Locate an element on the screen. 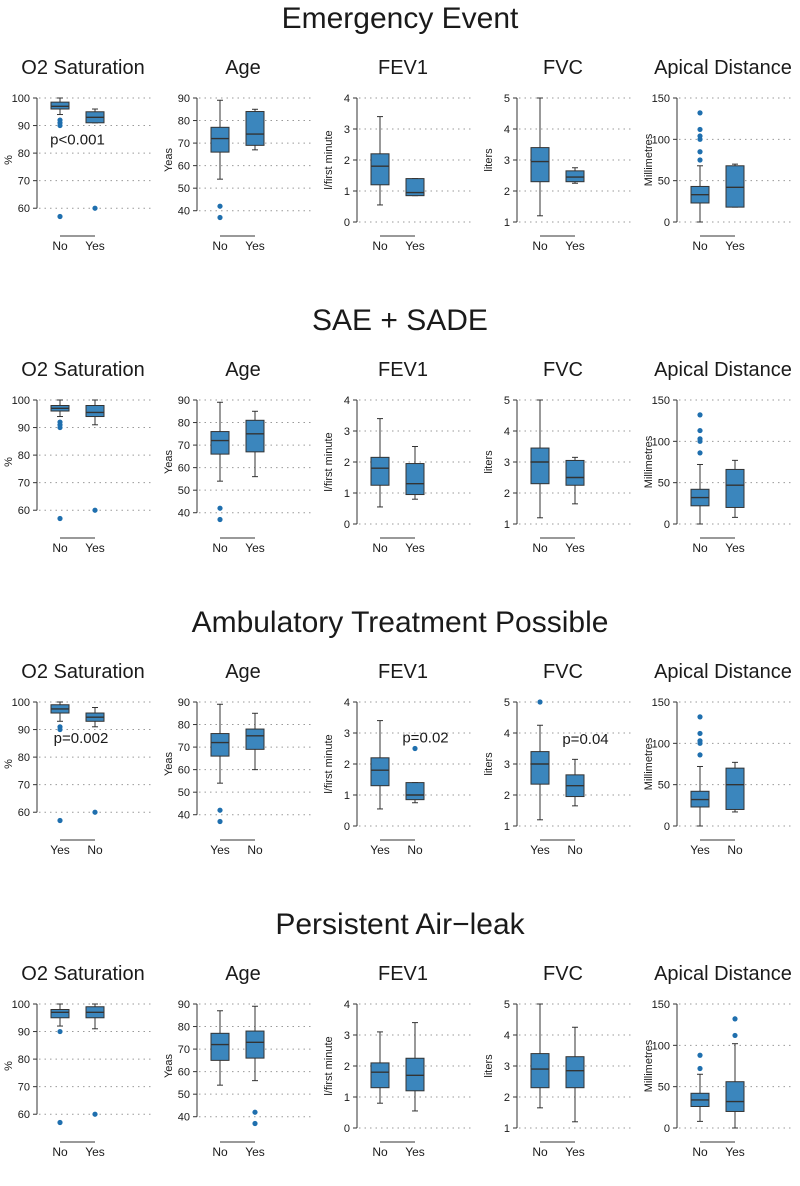 This screenshot has height=1186, width=800. p-value-annotation: p<0.001 is located at coordinates (77, 139).